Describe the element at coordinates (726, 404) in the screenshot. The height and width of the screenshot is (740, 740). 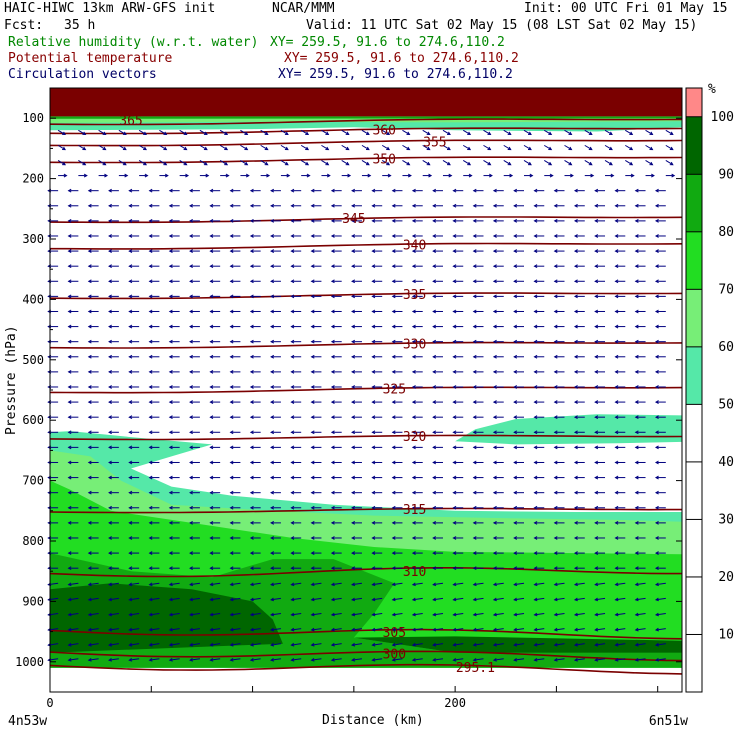
I see `colorbar-label: 50` at that location.